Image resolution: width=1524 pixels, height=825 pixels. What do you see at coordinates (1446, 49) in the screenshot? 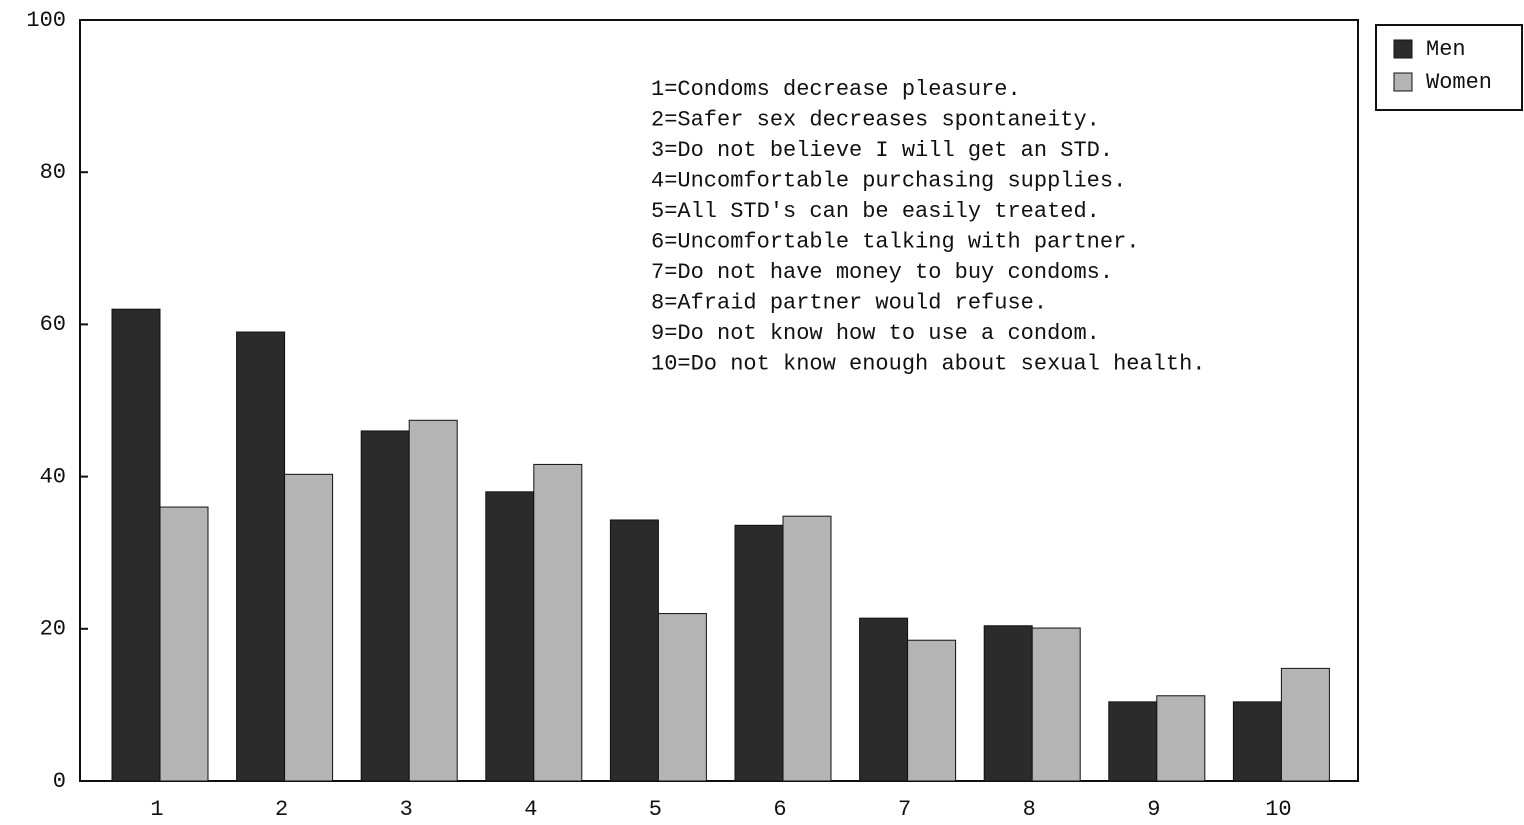
I see `legend-label: Men` at bounding box center [1446, 49].